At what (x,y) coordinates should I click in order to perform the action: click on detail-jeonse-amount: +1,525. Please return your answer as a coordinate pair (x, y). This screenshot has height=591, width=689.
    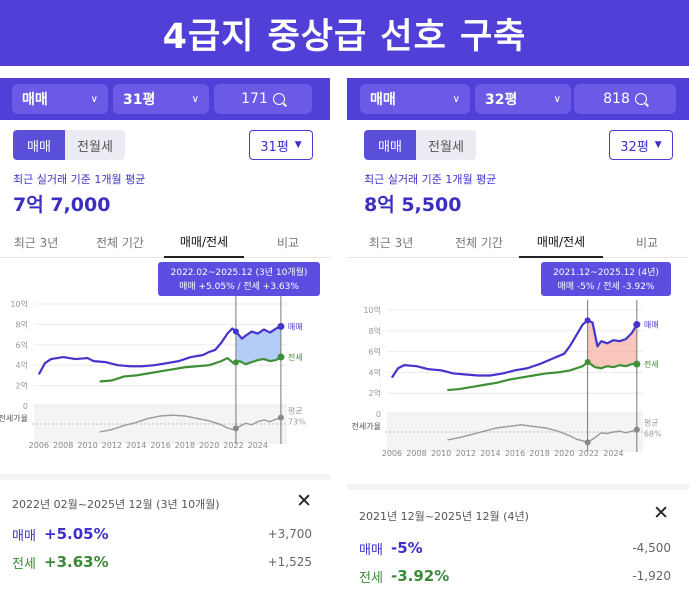
    Looking at the image, I should click on (289, 562).